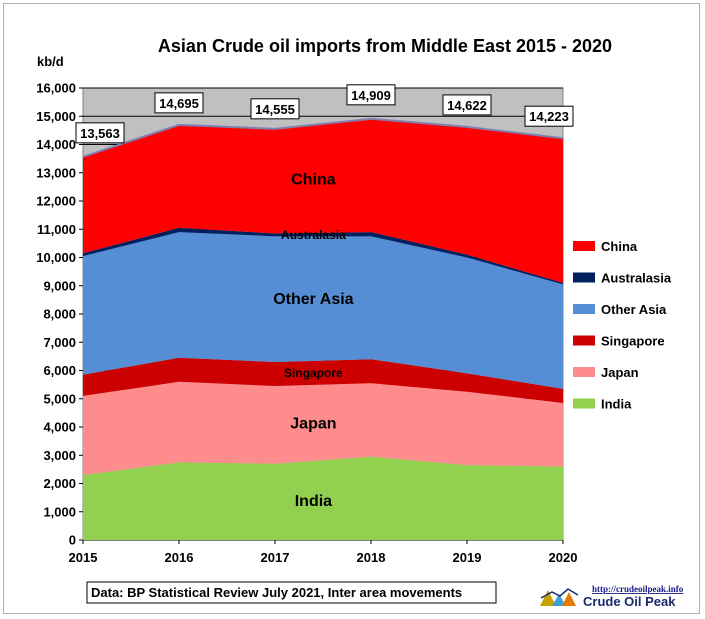  What do you see at coordinates (59, 483) in the screenshot?
I see `y-tick-label: 2,000` at bounding box center [59, 483].